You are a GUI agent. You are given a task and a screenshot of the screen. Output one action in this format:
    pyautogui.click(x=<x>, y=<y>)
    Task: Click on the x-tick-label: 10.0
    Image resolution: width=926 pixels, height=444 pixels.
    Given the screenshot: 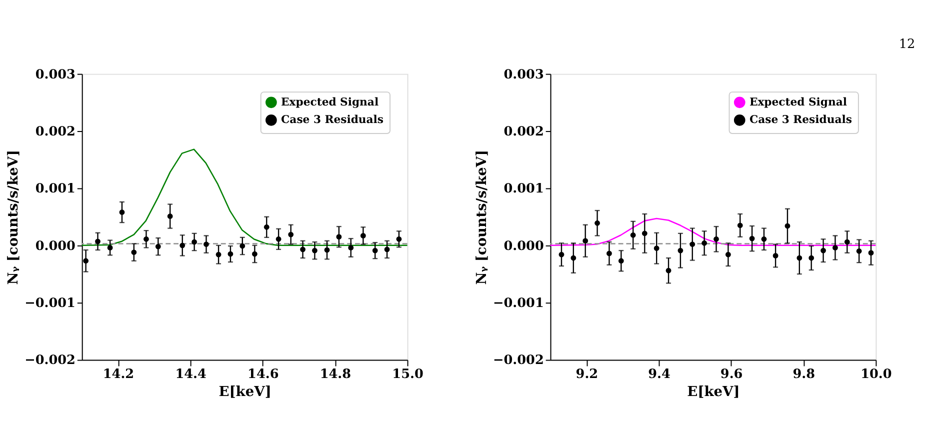 What is the action you would take?
    pyautogui.click(x=876, y=374)
    